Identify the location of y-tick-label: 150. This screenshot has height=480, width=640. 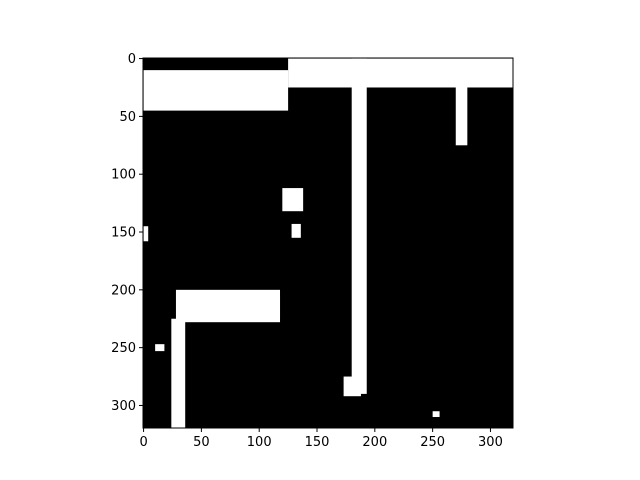
(123, 233).